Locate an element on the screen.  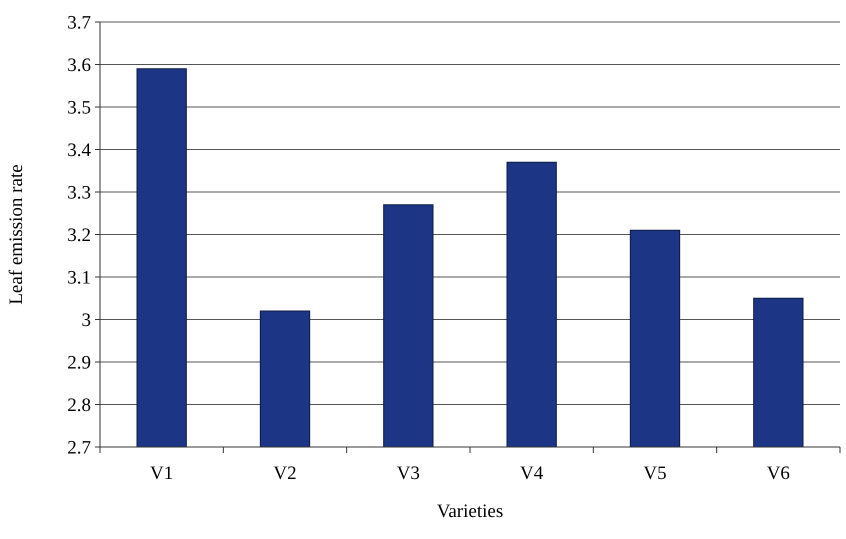
y-tick-label: 3.4 is located at coordinates (79, 151).